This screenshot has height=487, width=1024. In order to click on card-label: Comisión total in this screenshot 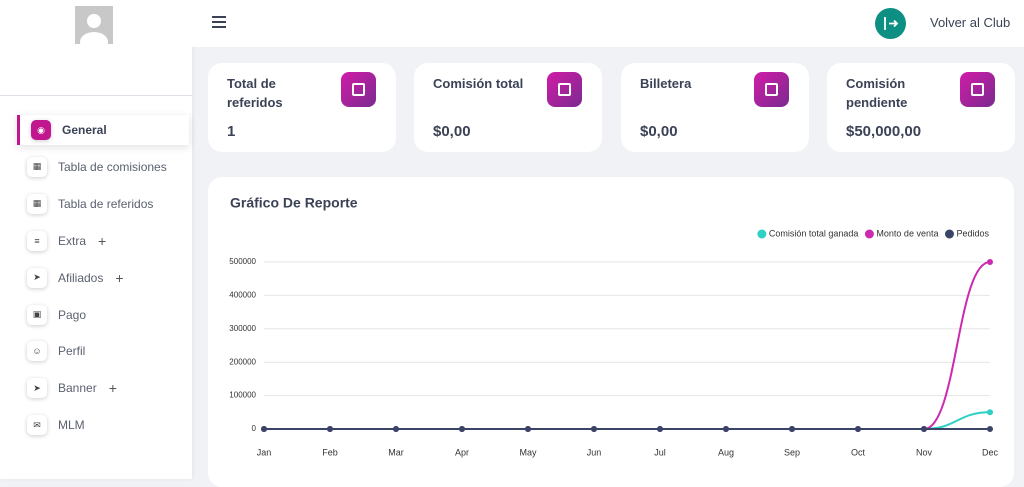, I will do `click(478, 83)`.